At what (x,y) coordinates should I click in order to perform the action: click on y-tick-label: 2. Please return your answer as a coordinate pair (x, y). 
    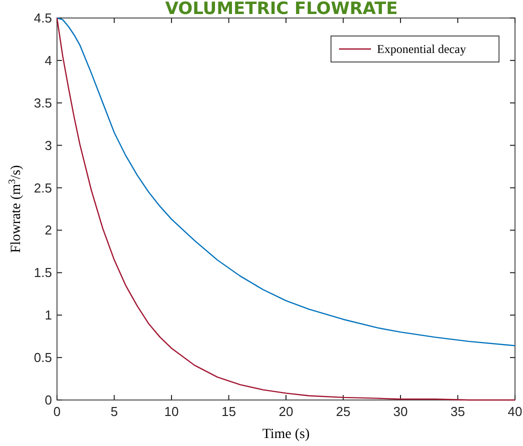
    Looking at the image, I should click on (48, 230).